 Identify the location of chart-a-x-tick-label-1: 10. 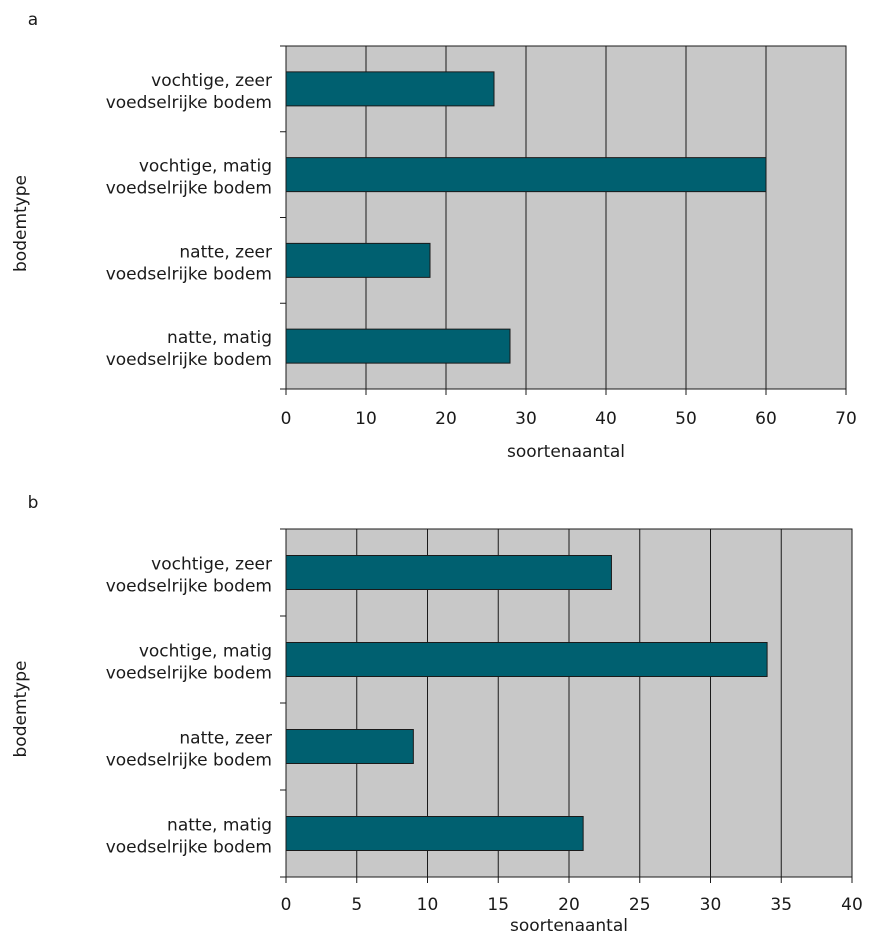
(366, 419).